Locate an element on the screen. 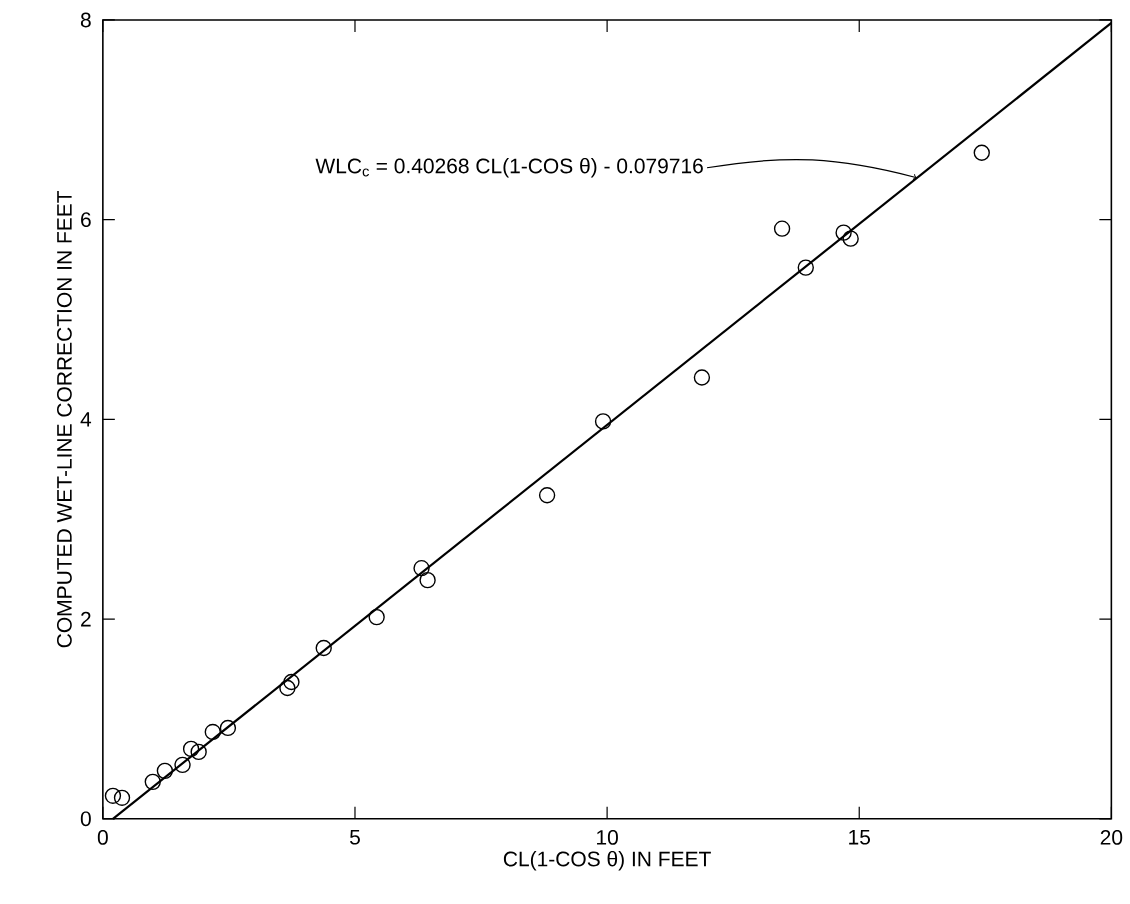  x-tick-label: 15 is located at coordinates (860, 837).